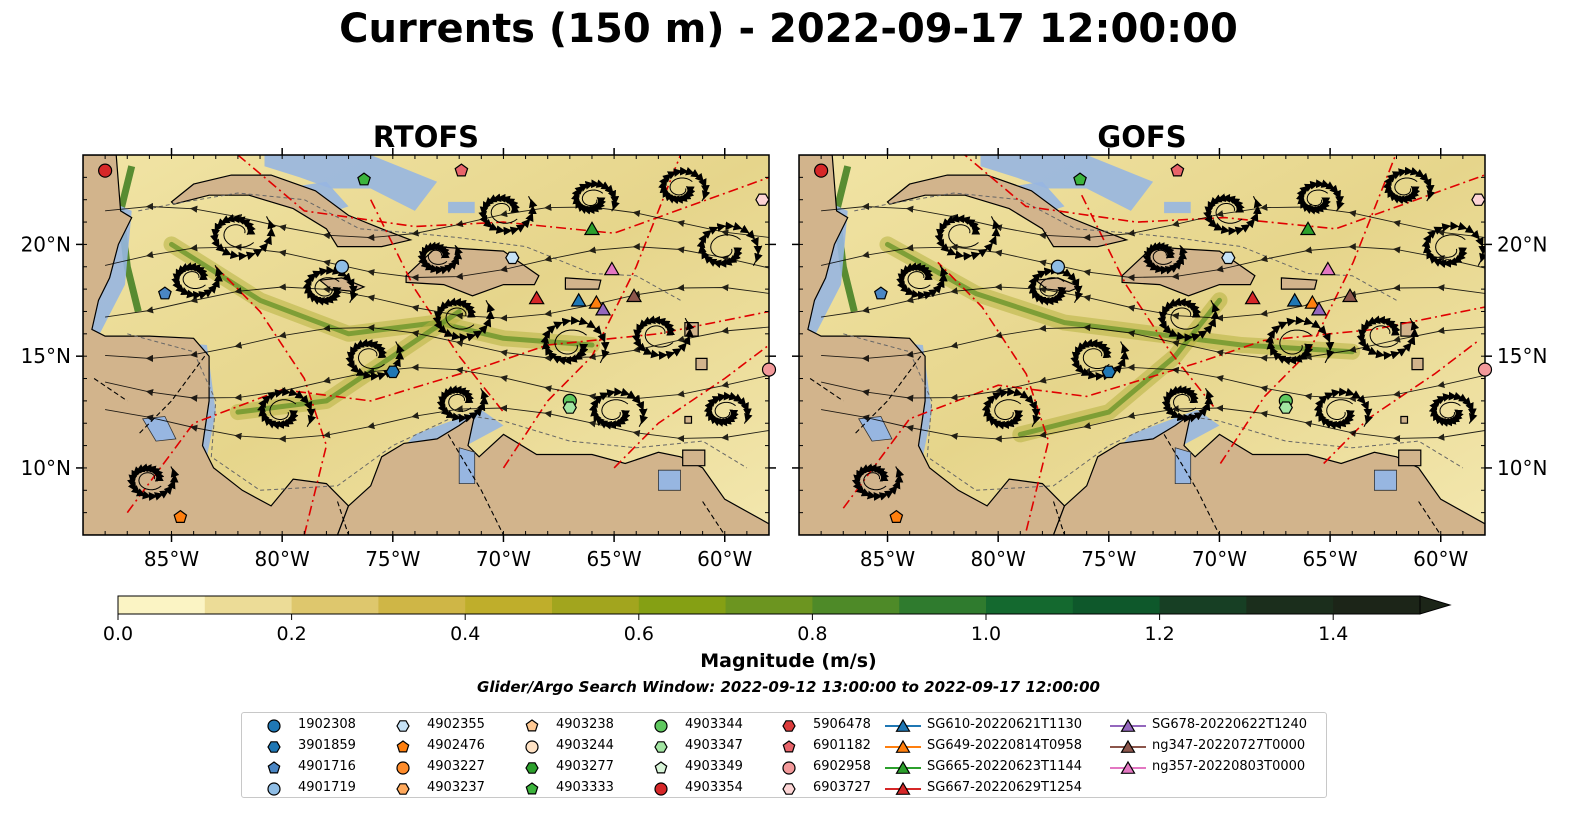 The height and width of the screenshot is (827, 1577). What do you see at coordinates (1440, 559) in the screenshot?
I see `lon-tick-label: 60°W` at bounding box center [1440, 559].